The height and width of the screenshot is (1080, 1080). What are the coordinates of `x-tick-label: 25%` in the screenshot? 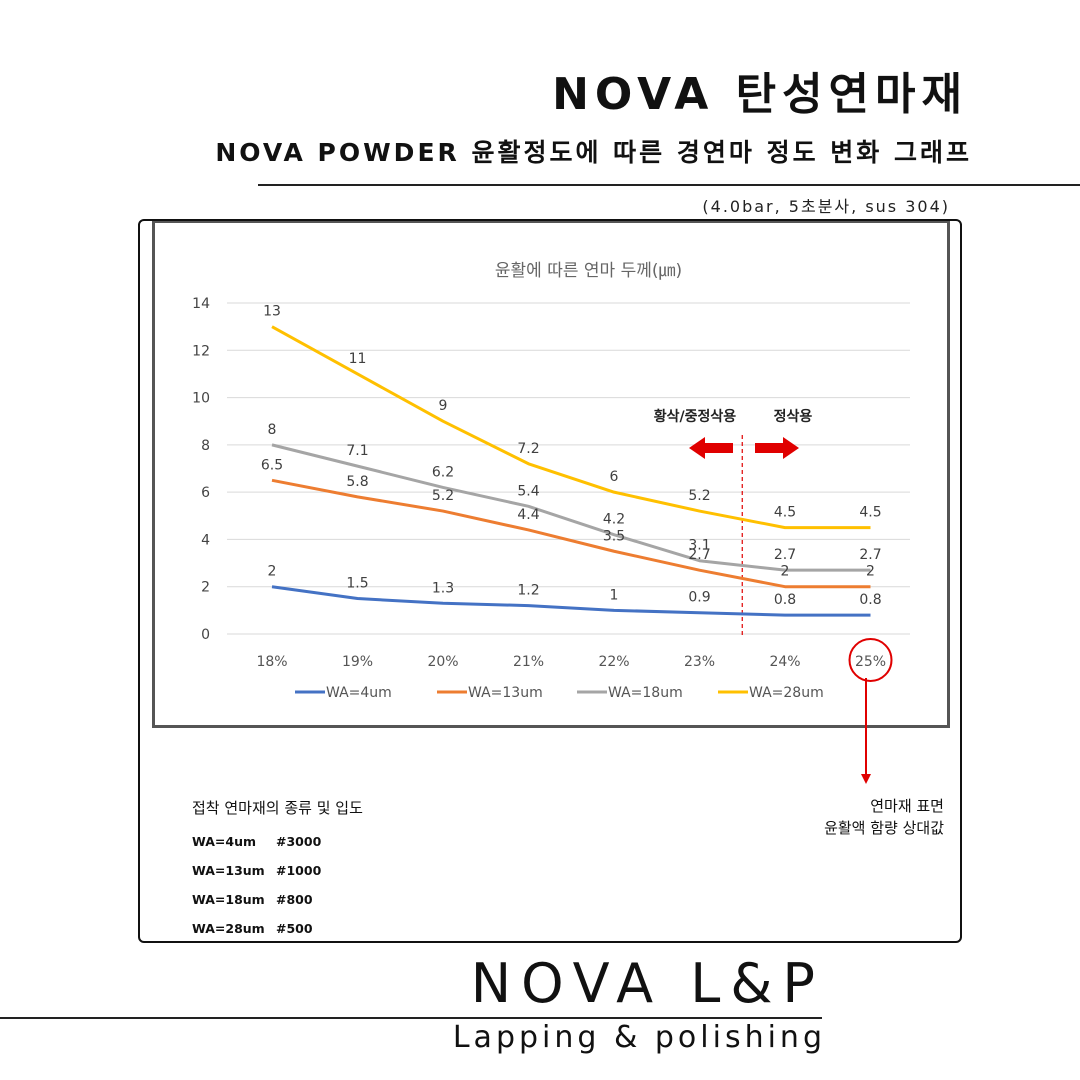 It's located at (870, 662).